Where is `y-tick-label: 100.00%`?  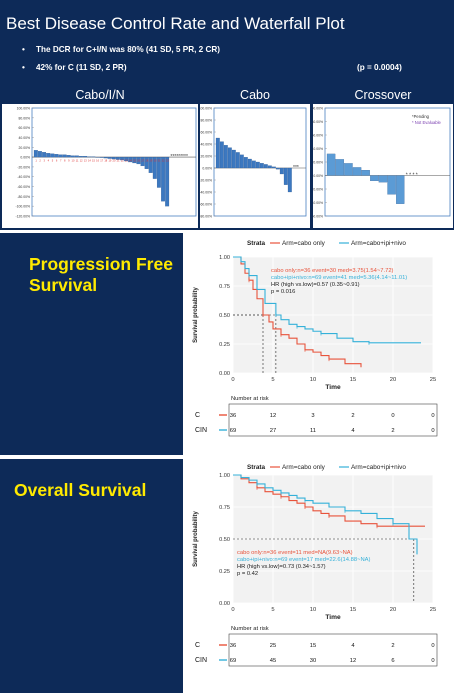
y-tick-label: 100.00% is located at coordinates (318, 109).